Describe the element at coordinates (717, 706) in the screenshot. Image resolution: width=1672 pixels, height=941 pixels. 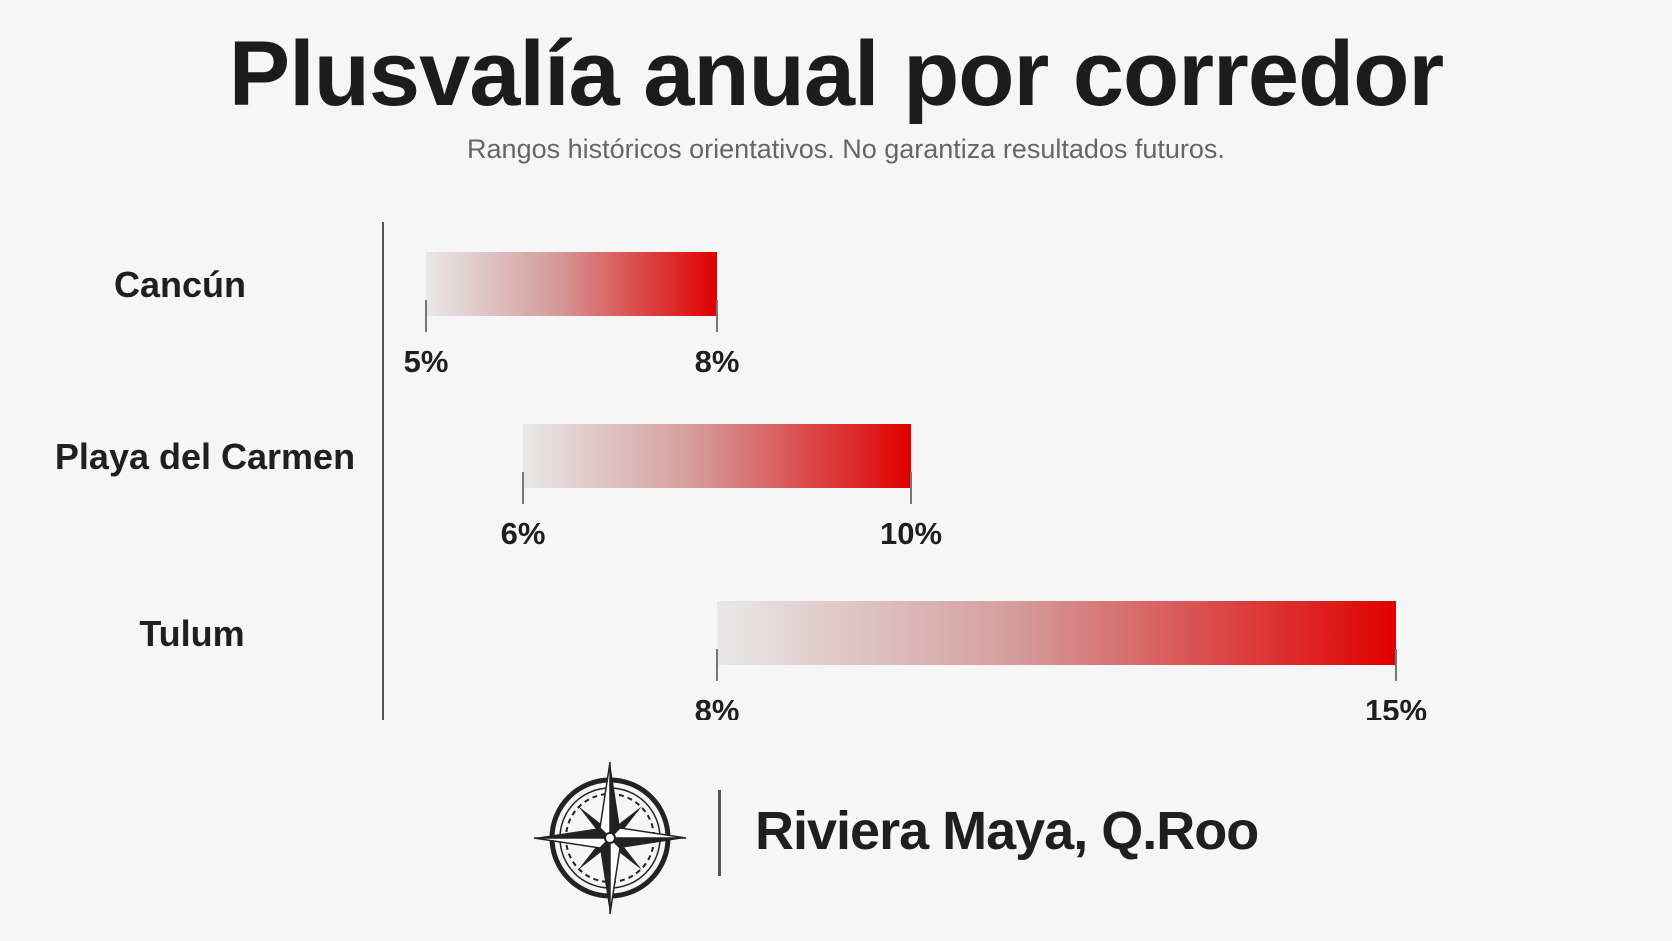
I see `low-value-label: 8%` at that location.